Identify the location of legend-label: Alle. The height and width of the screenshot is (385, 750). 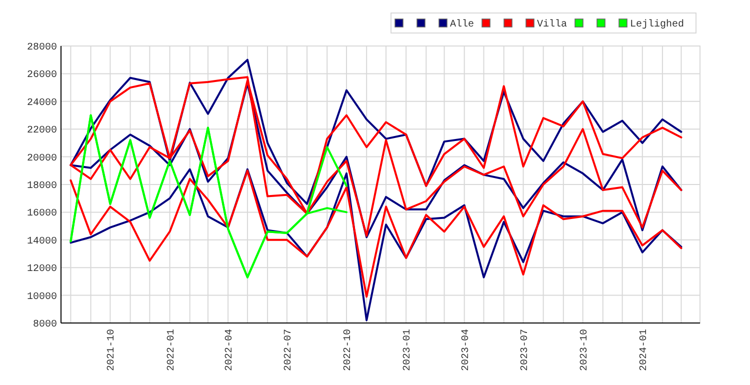
(462, 24).